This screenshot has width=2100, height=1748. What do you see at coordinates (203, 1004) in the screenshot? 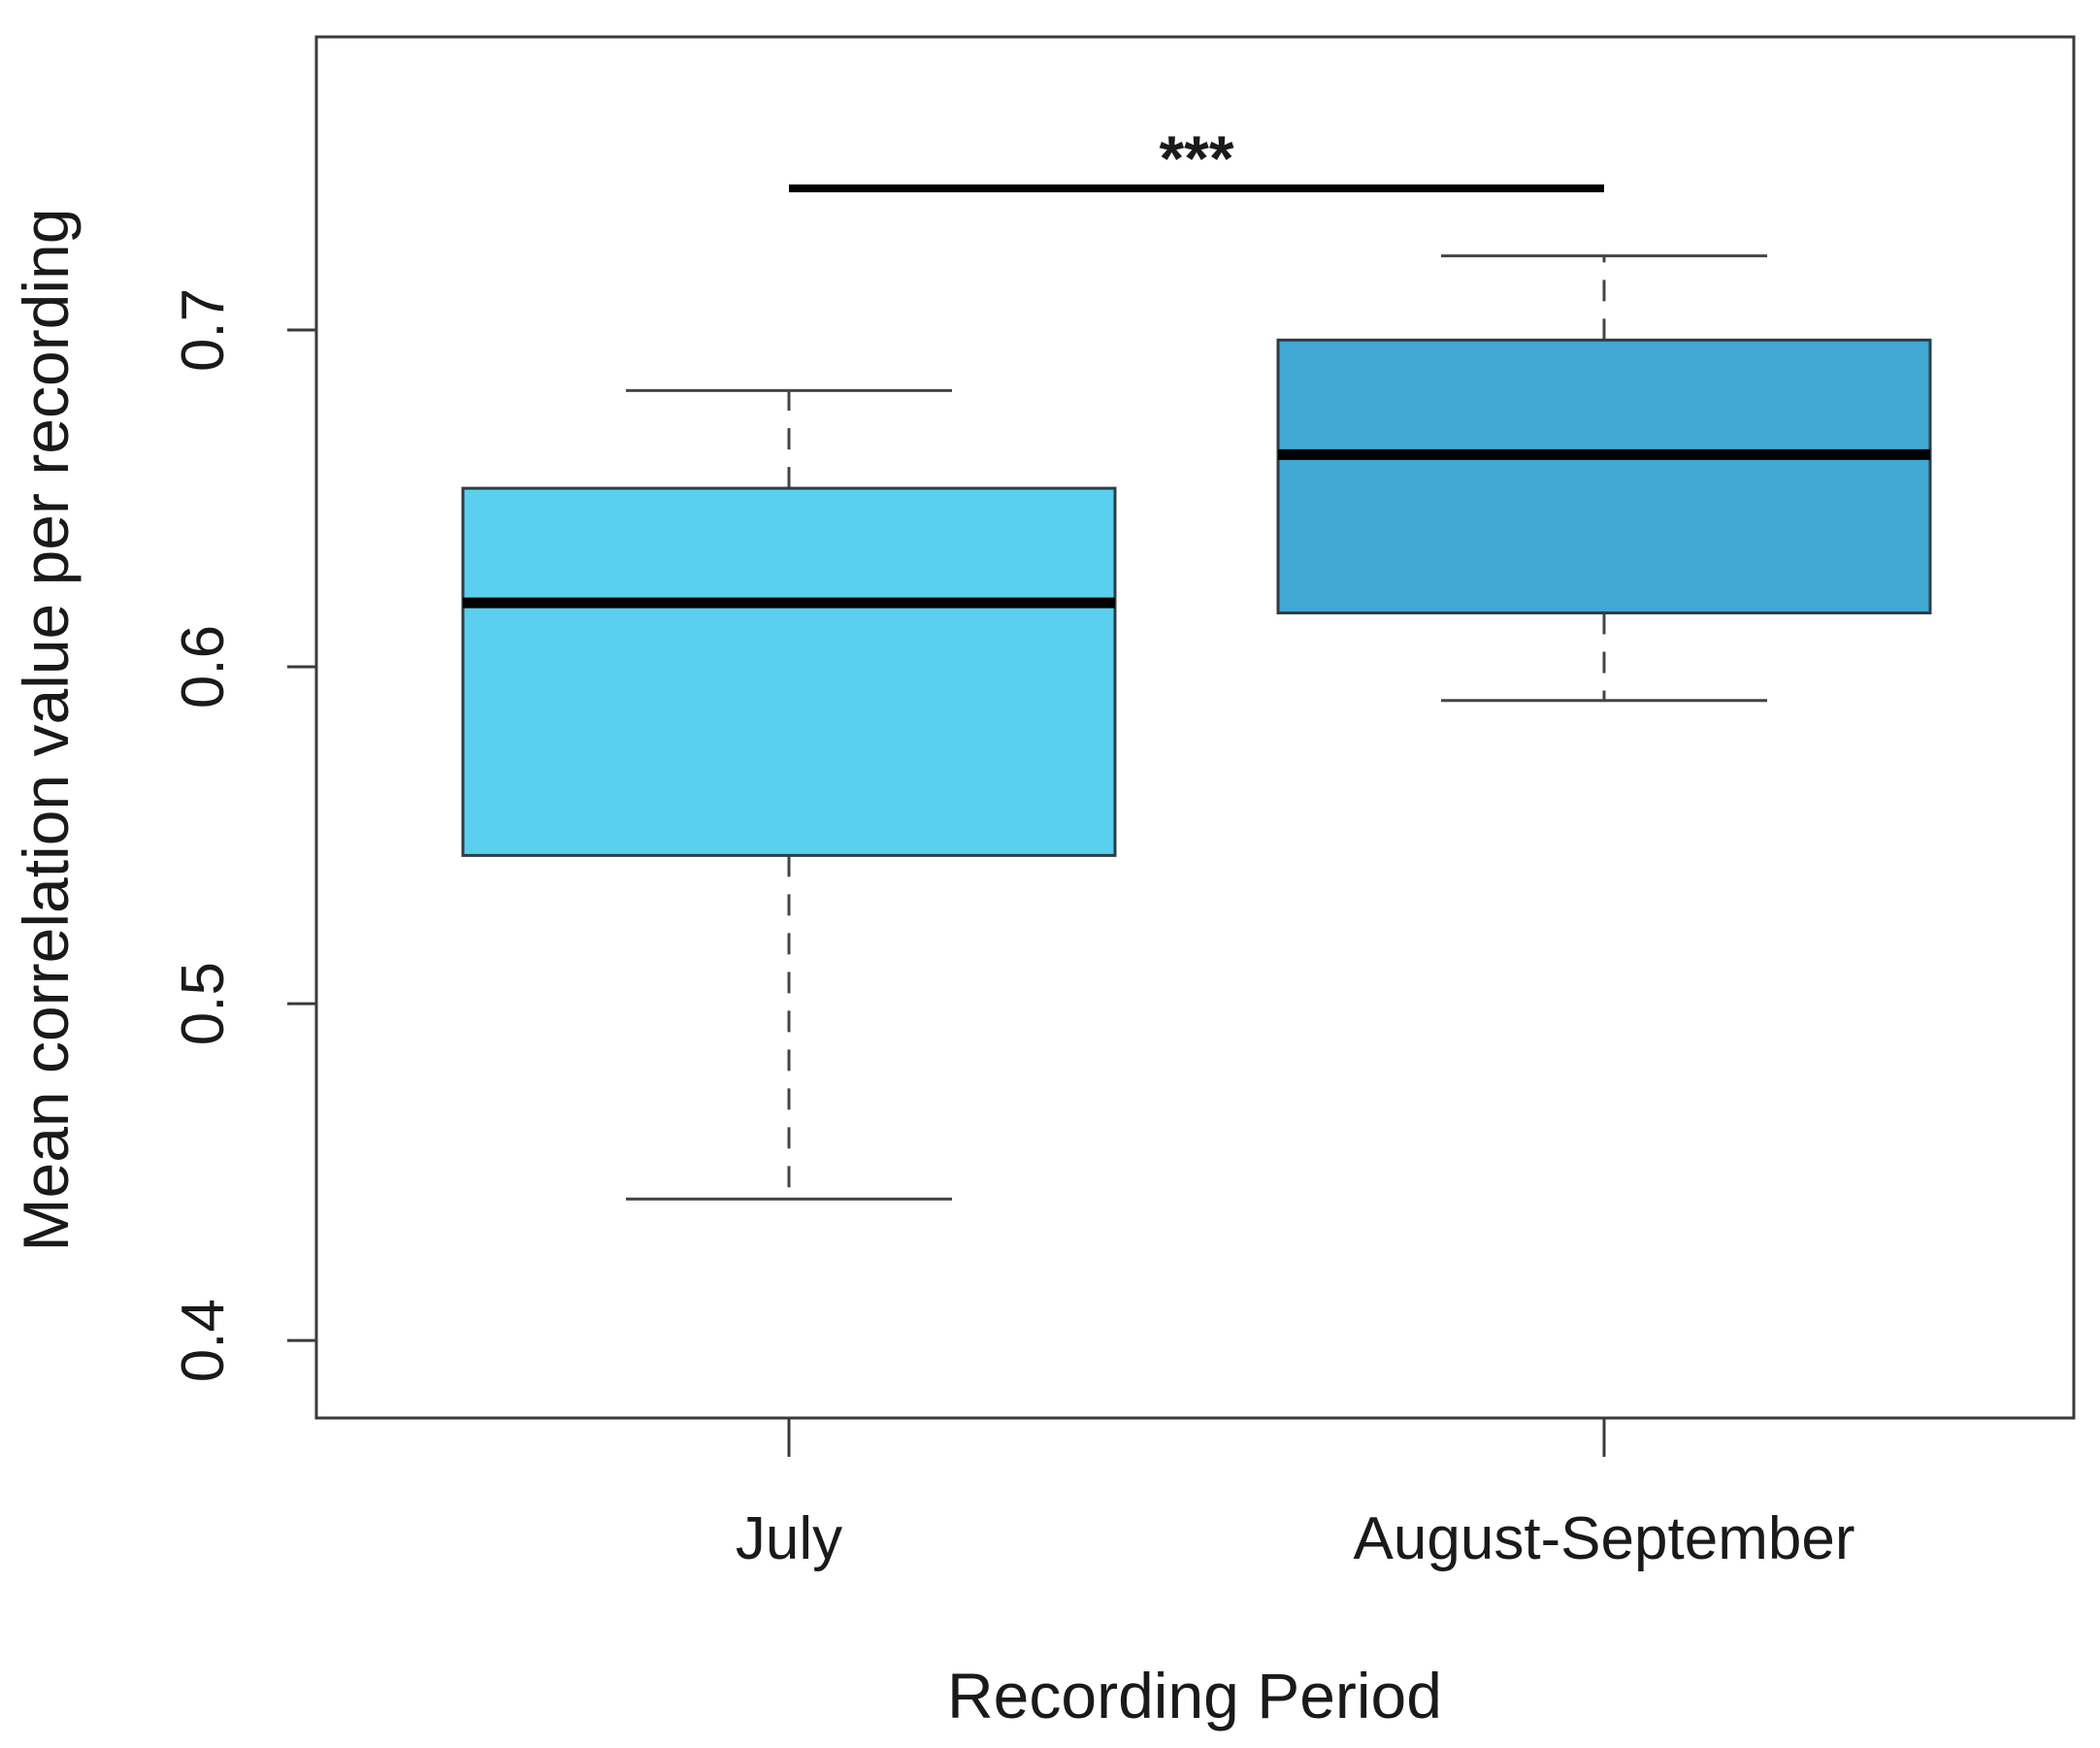
I see `y-tick-label: 0.5` at bounding box center [203, 1004].